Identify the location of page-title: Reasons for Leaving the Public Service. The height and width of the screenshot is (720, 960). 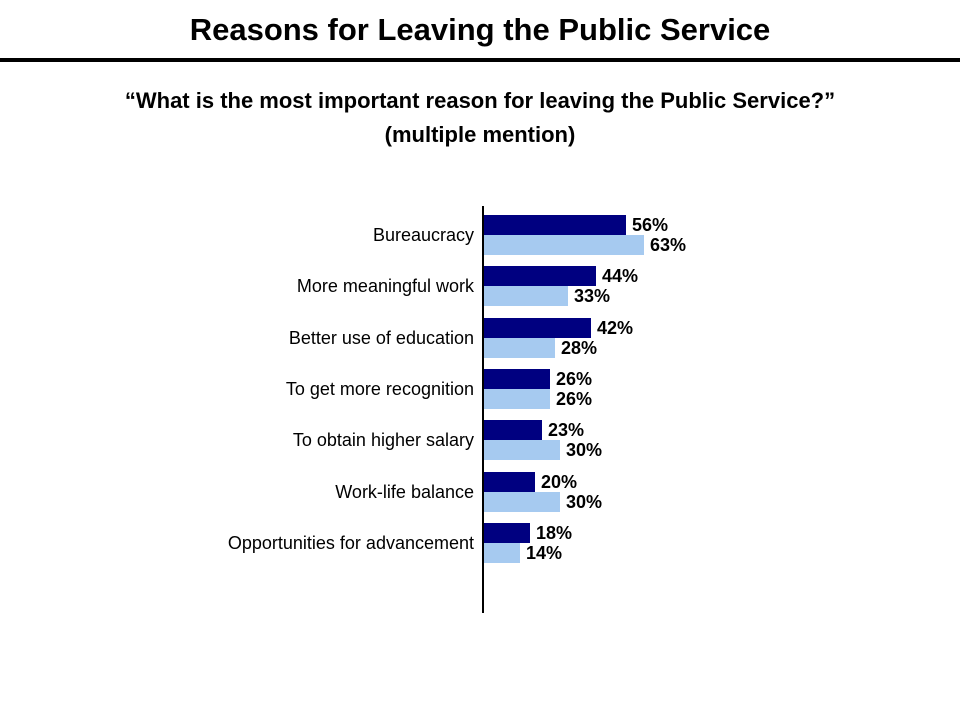
(480, 29).